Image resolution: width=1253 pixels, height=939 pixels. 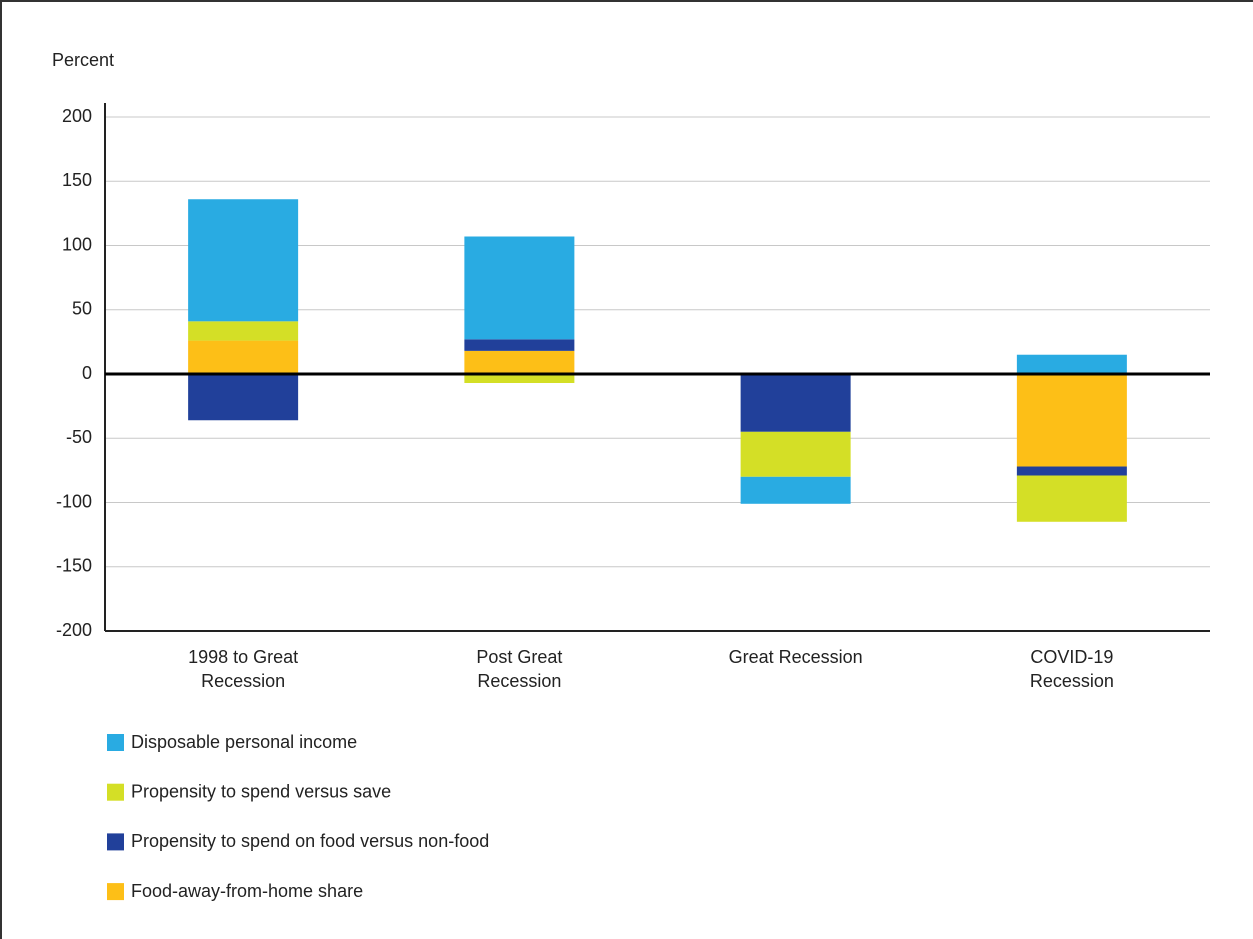 What do you see at coordinates (74, 501) in the screenshot?
I see `y-tick-label: -100` at bounding box center [74, 501].